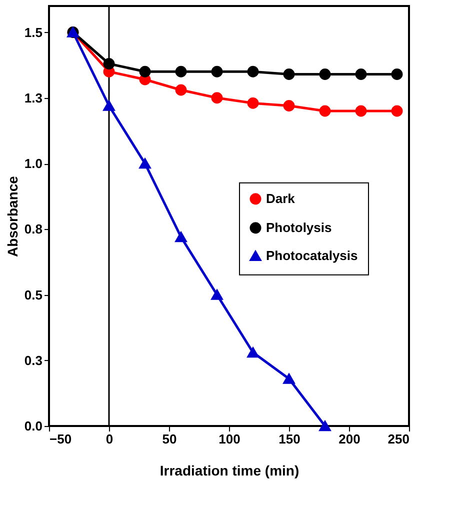 This screenshot has height=517, width=462. Describe the element at coordinates (312, 255) in the screenshot. I see `legend-label: Photocatalysis` at that location.